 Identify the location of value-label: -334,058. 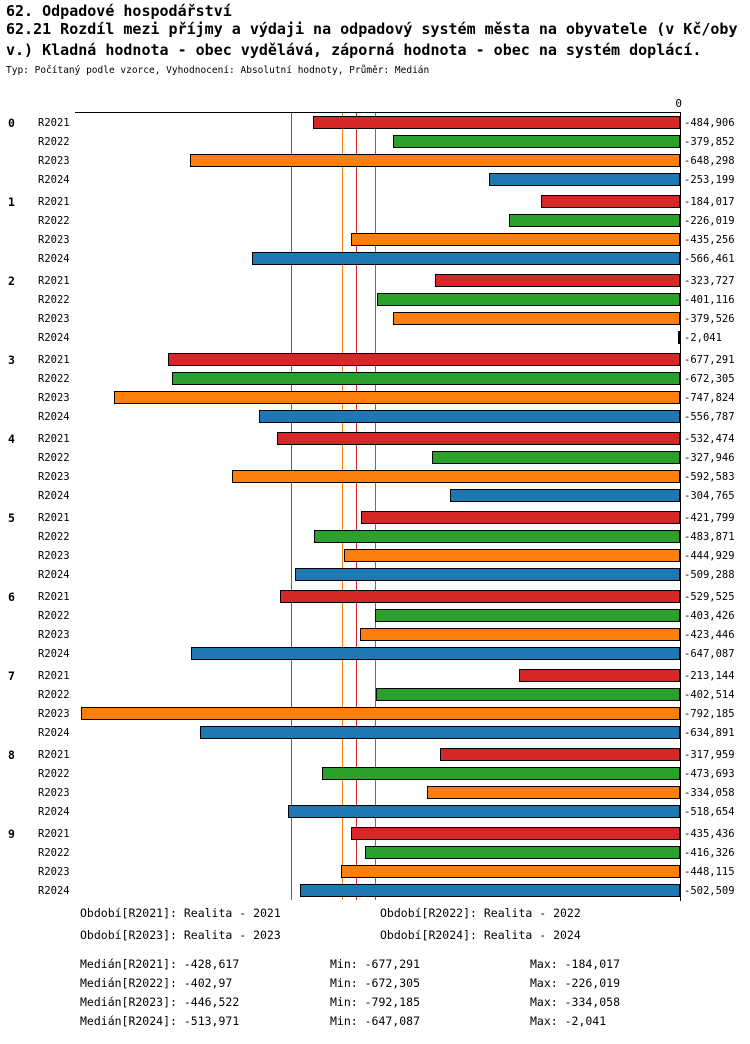
(709, 792).